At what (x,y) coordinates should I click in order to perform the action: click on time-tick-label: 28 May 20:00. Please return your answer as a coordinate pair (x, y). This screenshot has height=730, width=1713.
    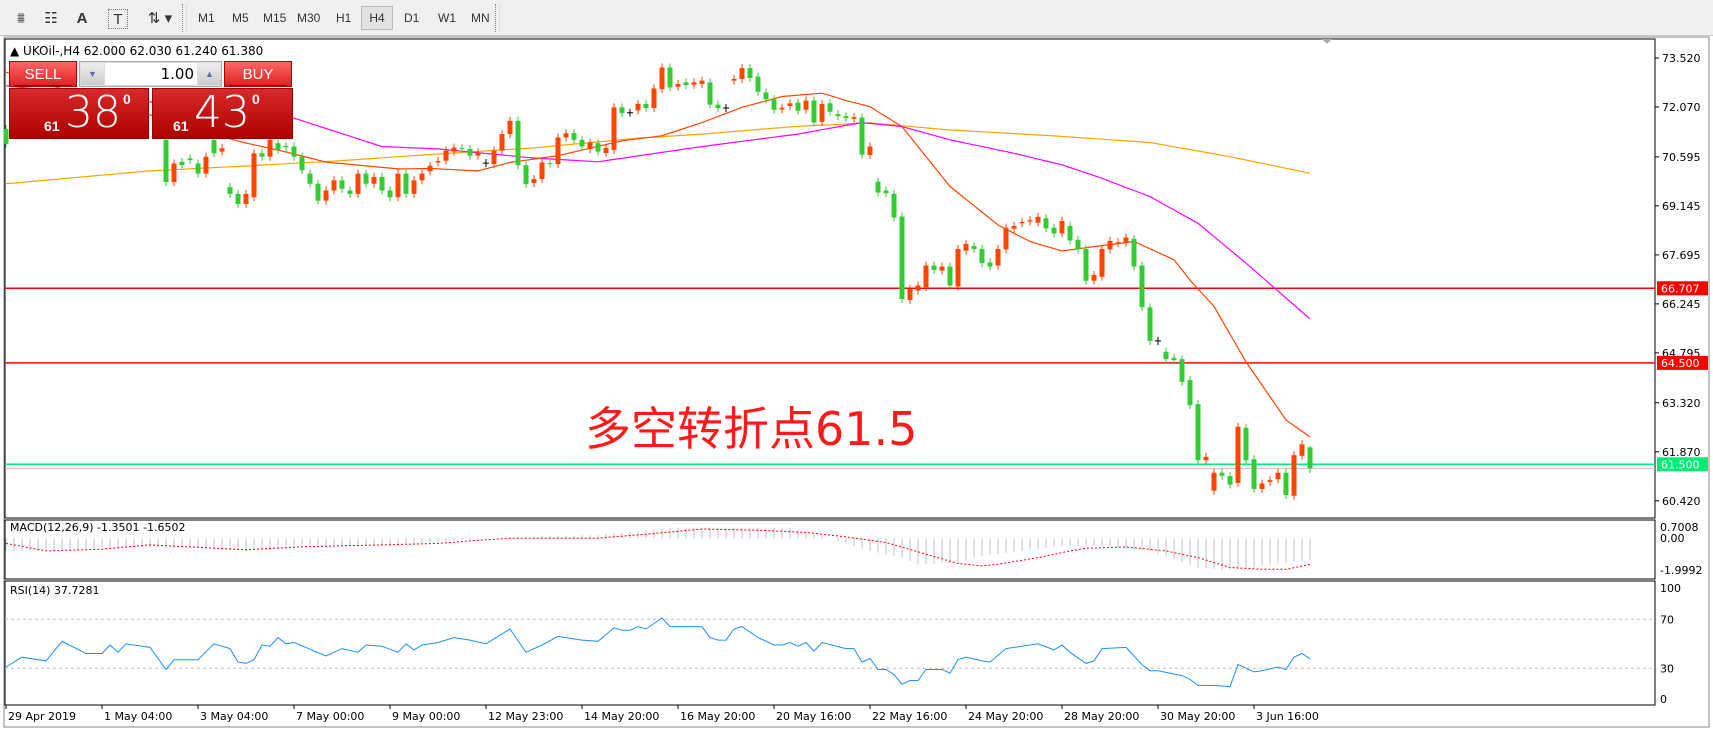
    Looking at the image, I should click on (1101, 716).